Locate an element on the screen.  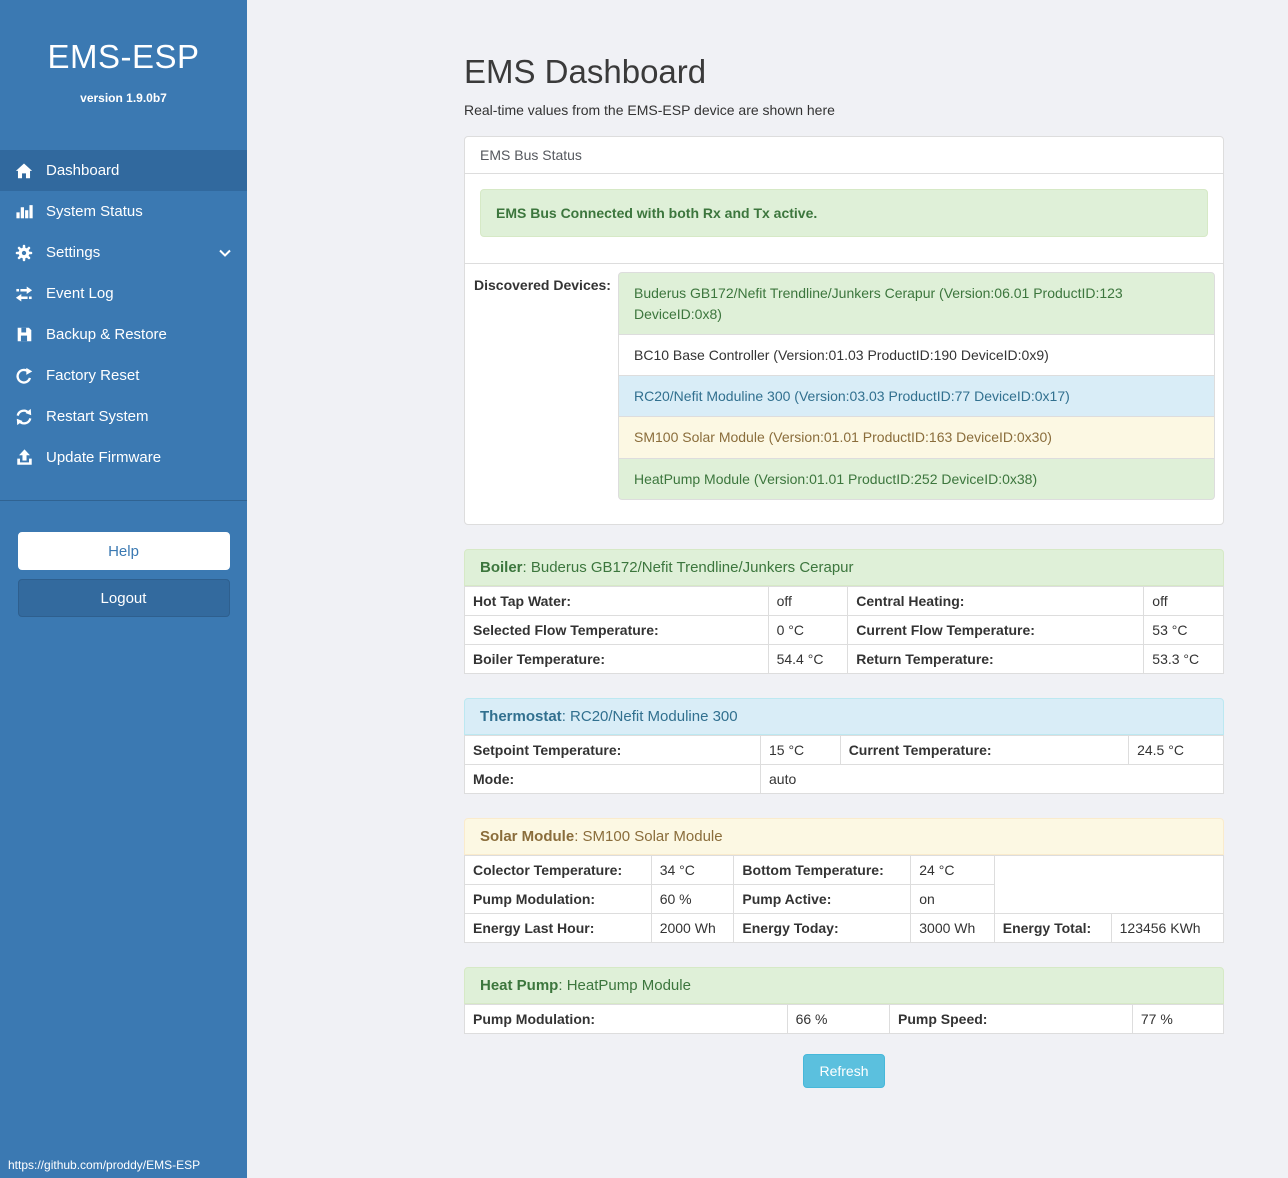
sidebar-item-dashboard: Dashboard is located at coordinates (123, 170).